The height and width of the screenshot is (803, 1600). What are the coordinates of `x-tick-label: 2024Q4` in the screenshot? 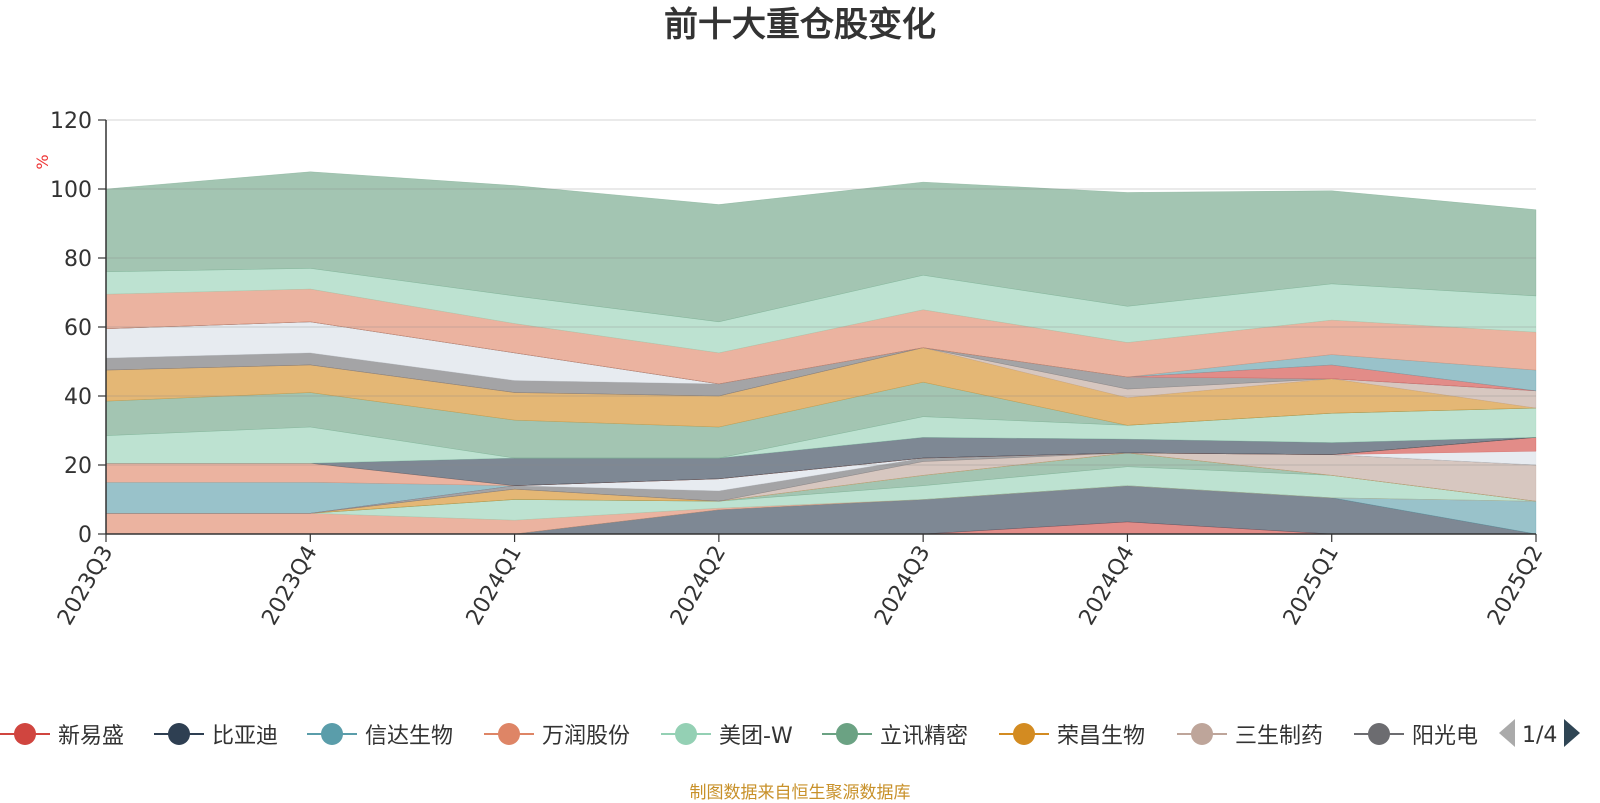 It's located at (1107, 586).